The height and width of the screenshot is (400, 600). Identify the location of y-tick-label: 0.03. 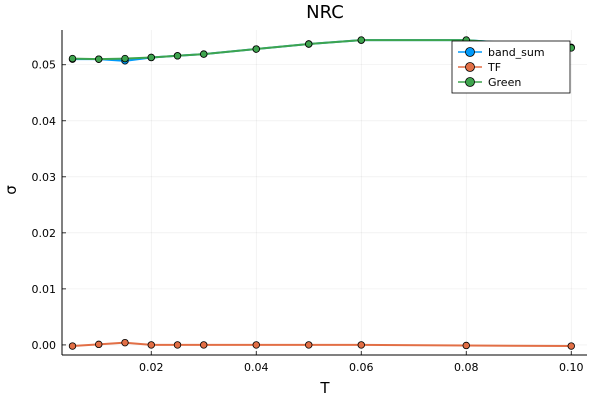
(44, 177).